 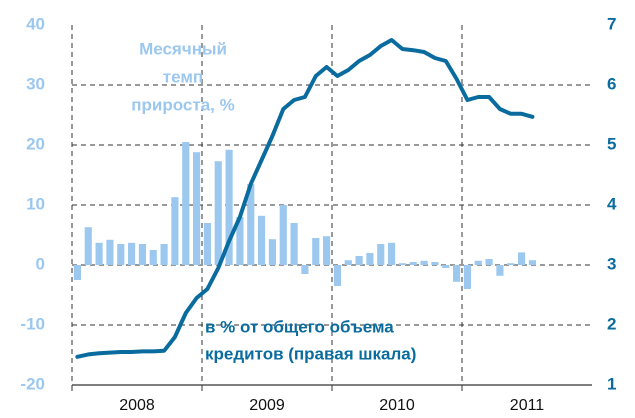 What do you see at coordinates (32, 383) in the screenshot?
I see `y-tick-label: -20` at bounding box center [32, 383].